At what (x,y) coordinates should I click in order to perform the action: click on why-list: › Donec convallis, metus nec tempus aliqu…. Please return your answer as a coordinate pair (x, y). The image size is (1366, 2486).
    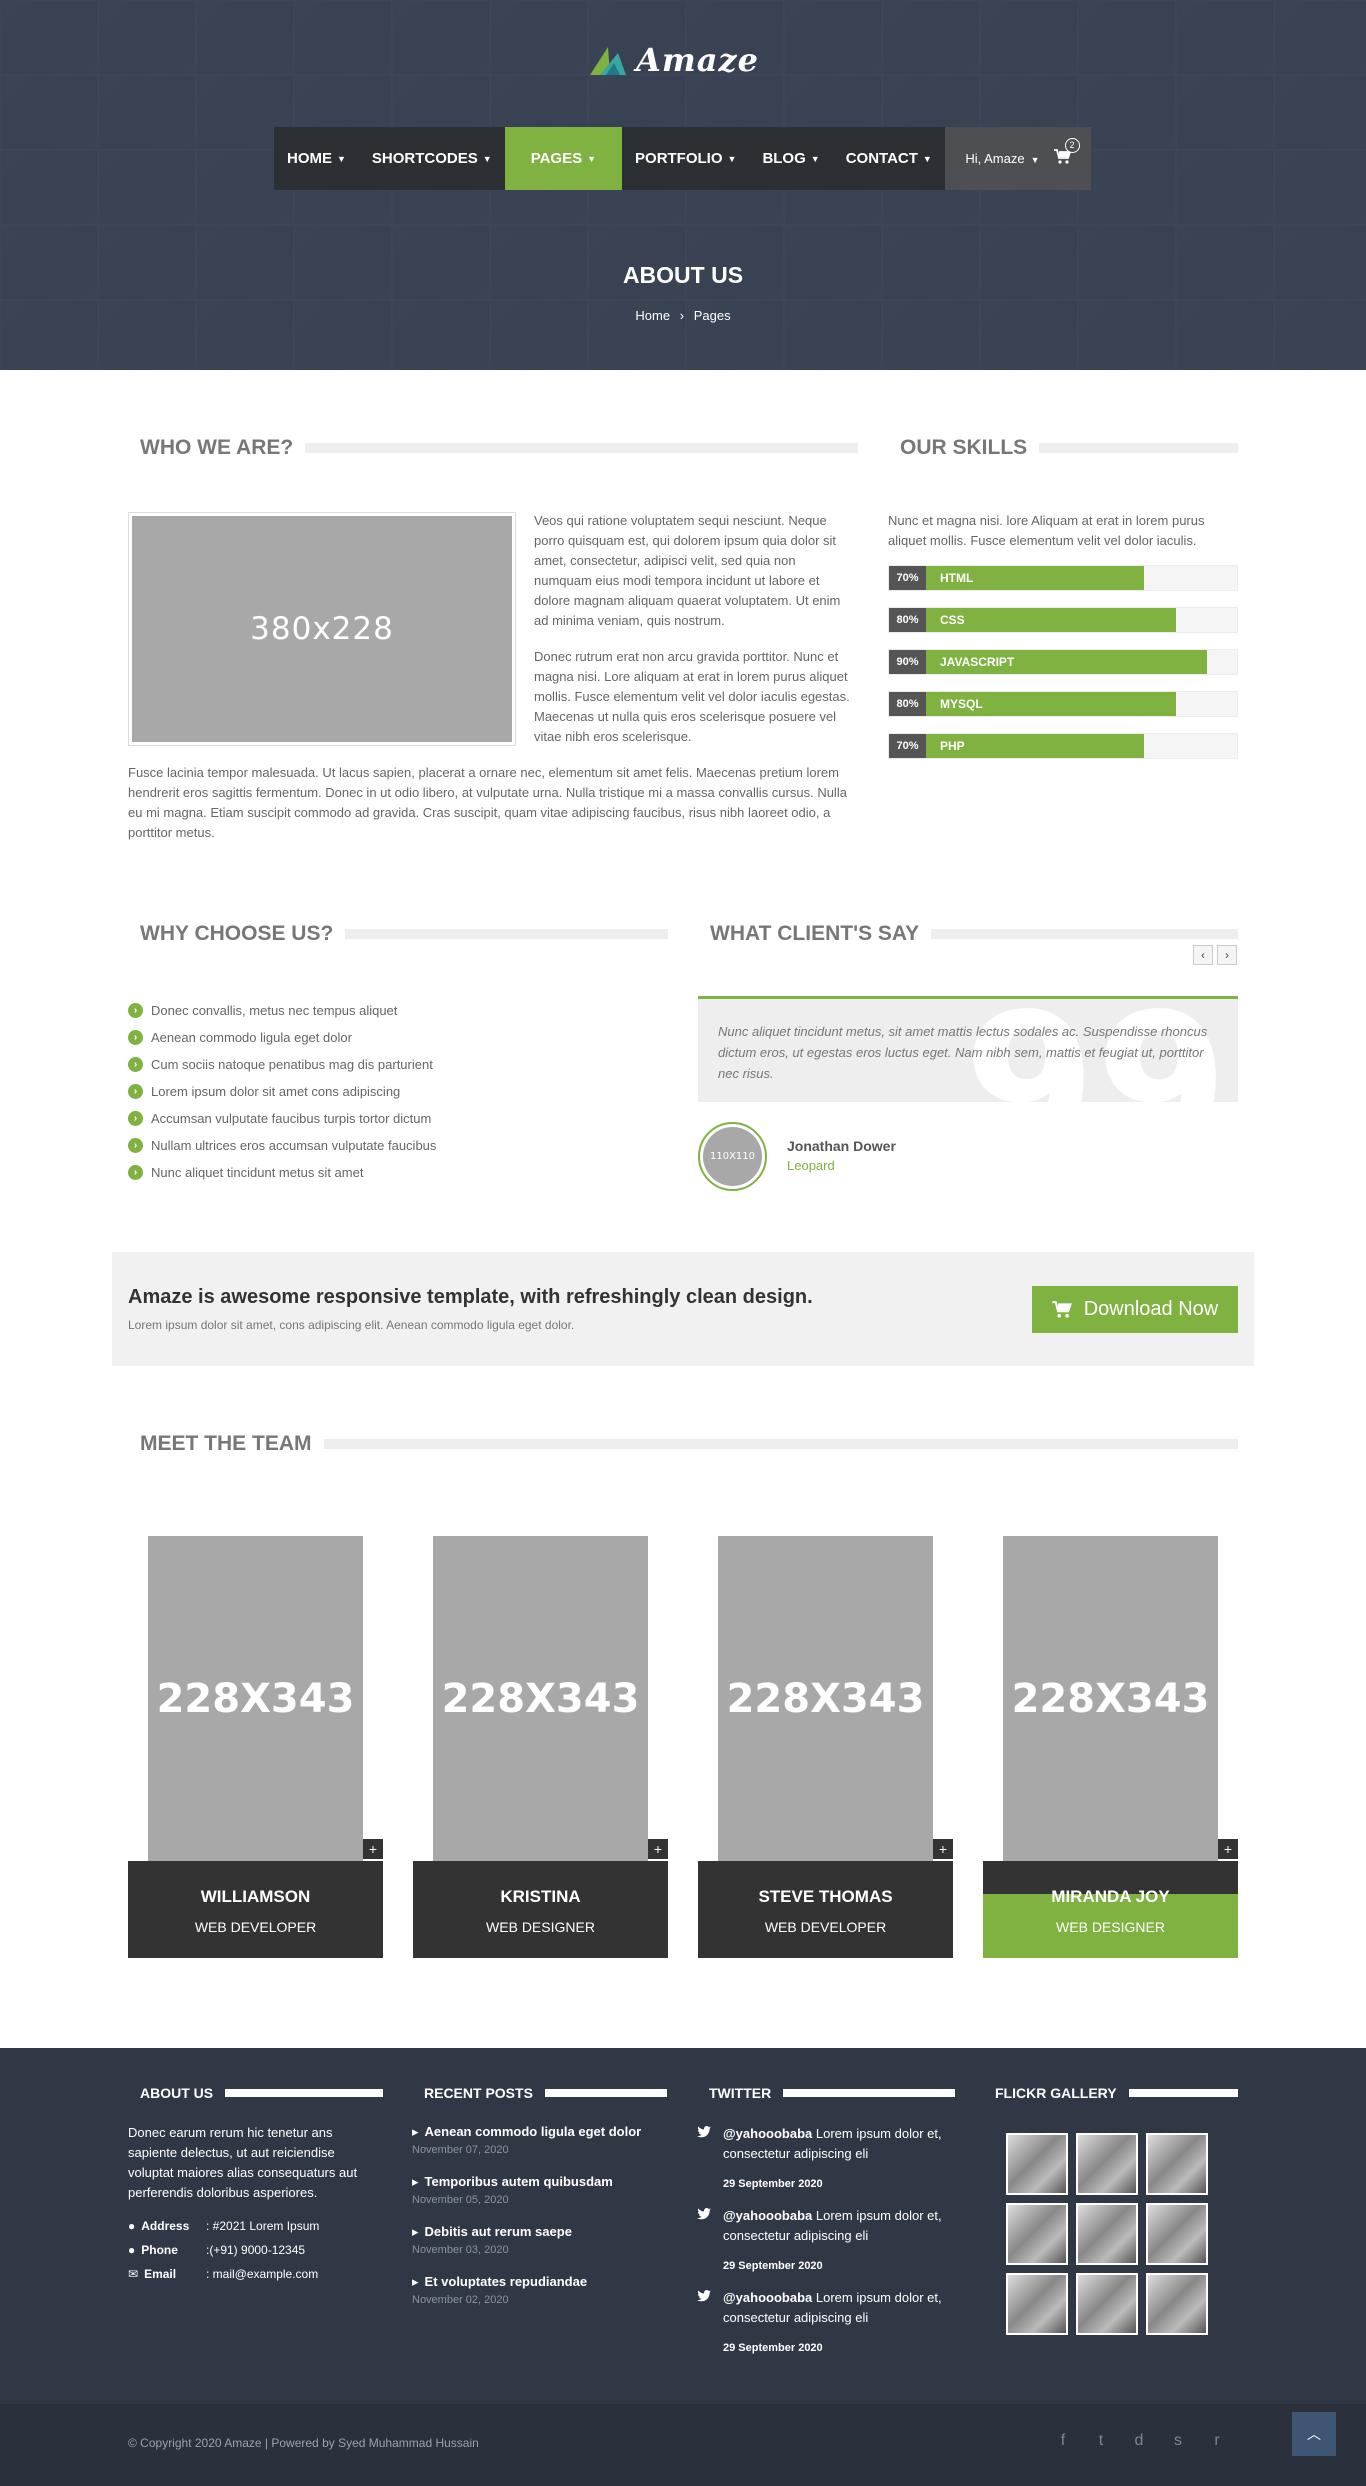
    Looking at the image, I should click on (398, 1091).